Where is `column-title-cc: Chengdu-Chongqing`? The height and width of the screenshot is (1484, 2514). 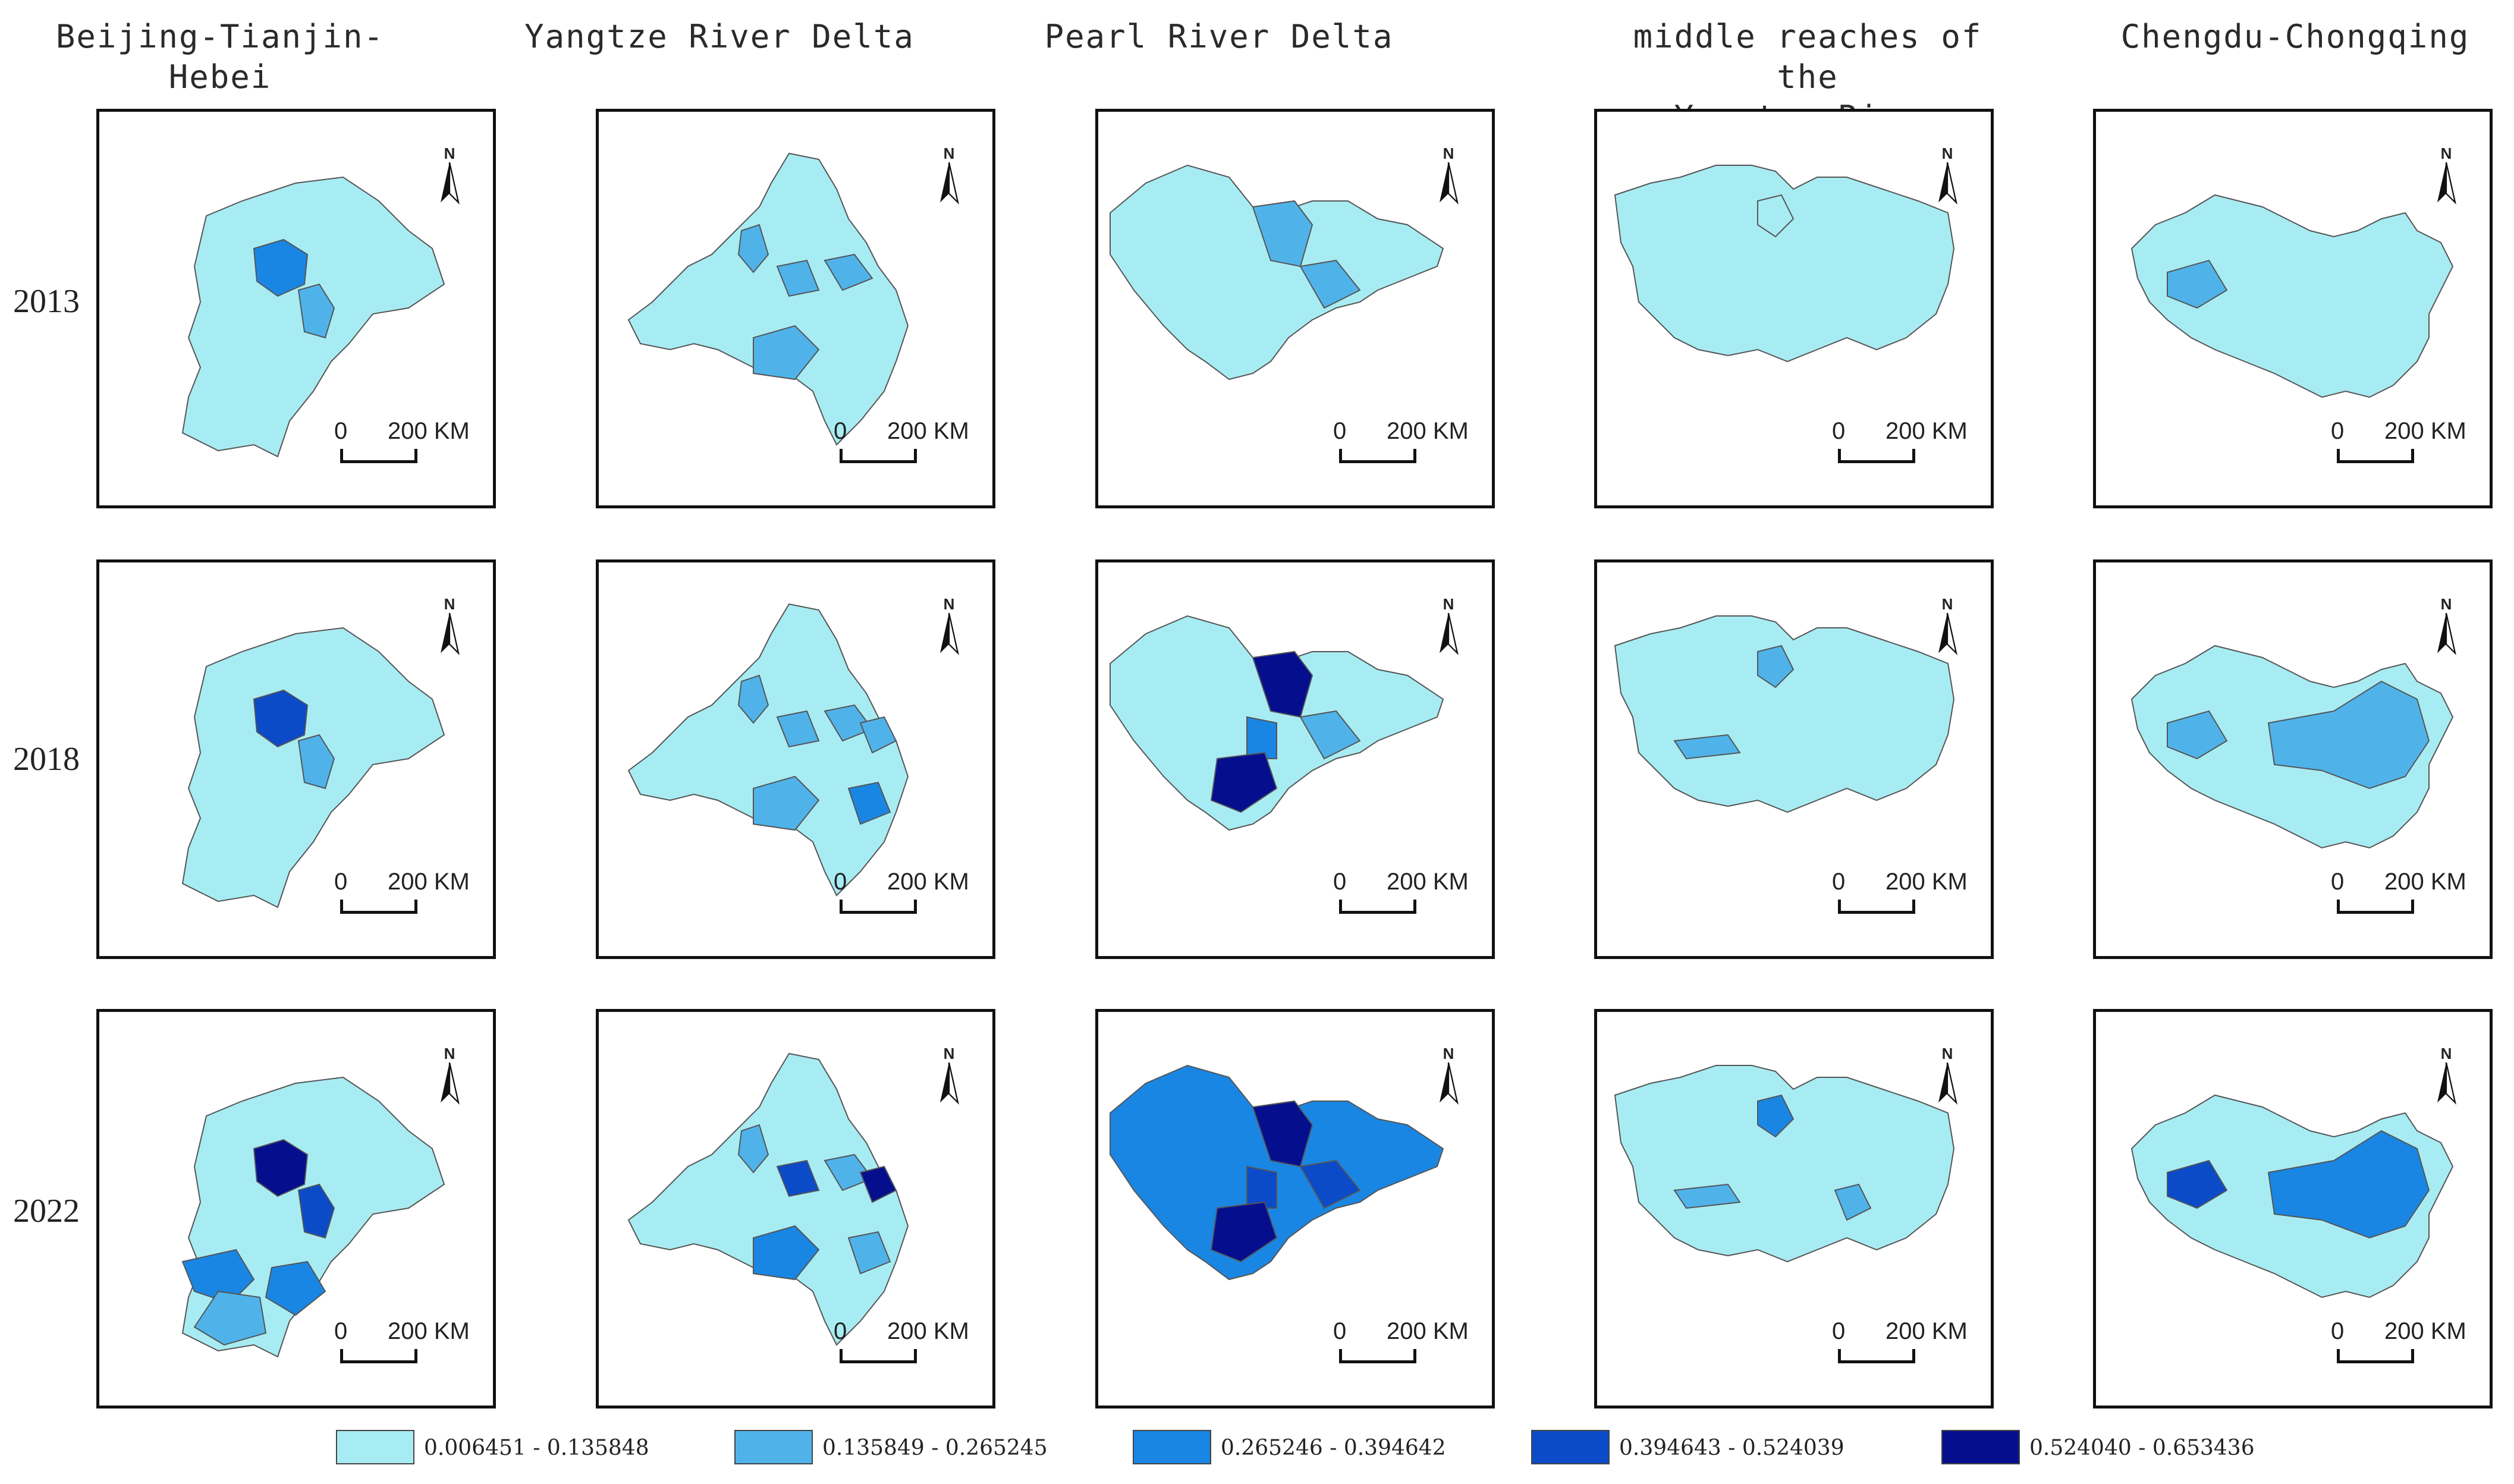 column-title-cc: Chengdu-Chongqing is located at coordinates (2295, 36).